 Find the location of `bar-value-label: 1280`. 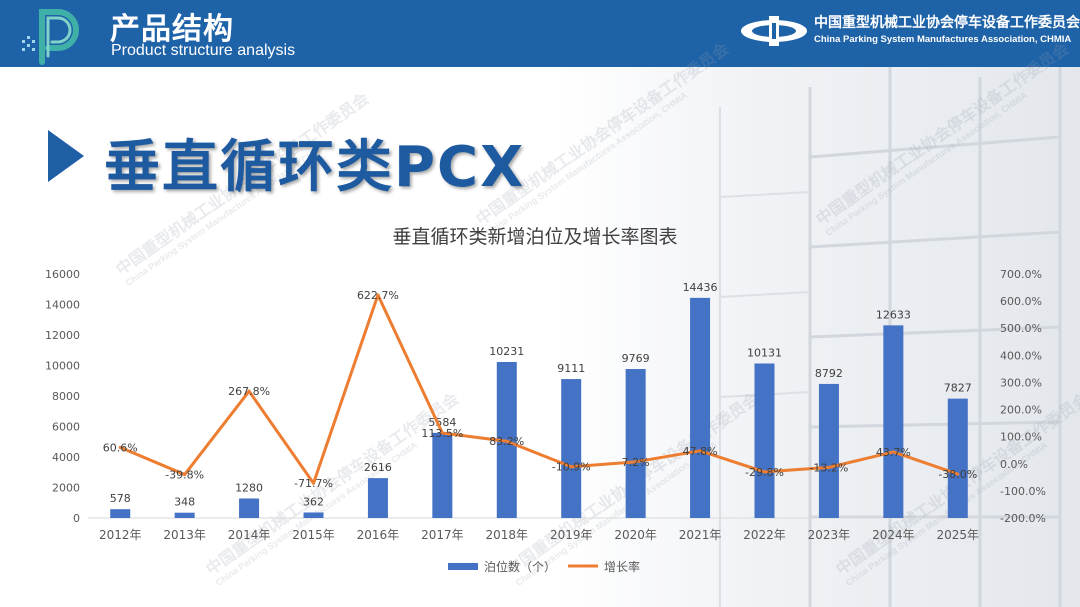

bar-value-label: 1280 is located at coordinates (249, 487).